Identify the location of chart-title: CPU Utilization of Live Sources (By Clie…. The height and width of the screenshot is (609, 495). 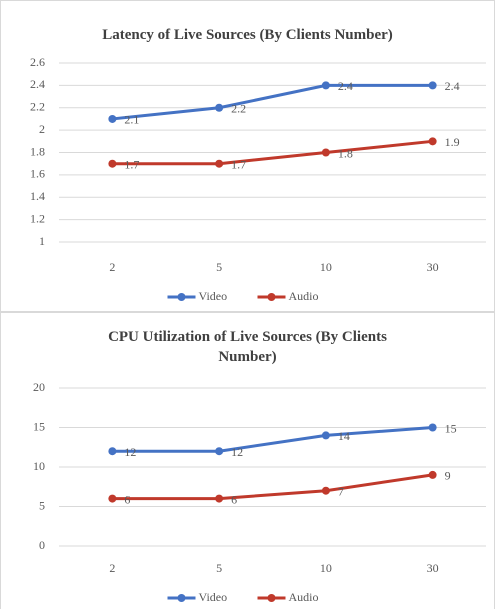
(247, 347).